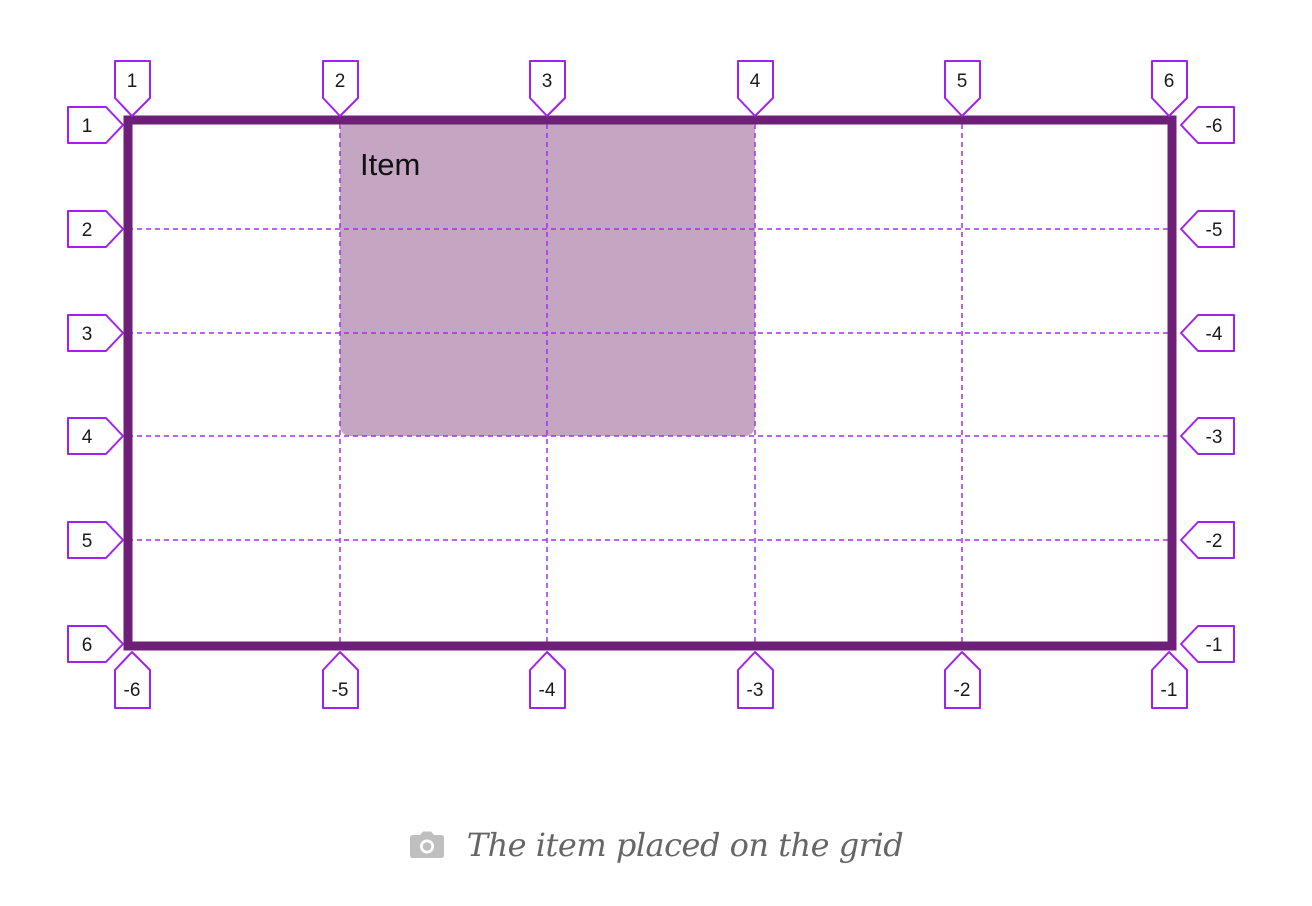 The height and width of the screenshot is (906, 1312). I want to click on left-badge-1: 1, so click(95, 125).